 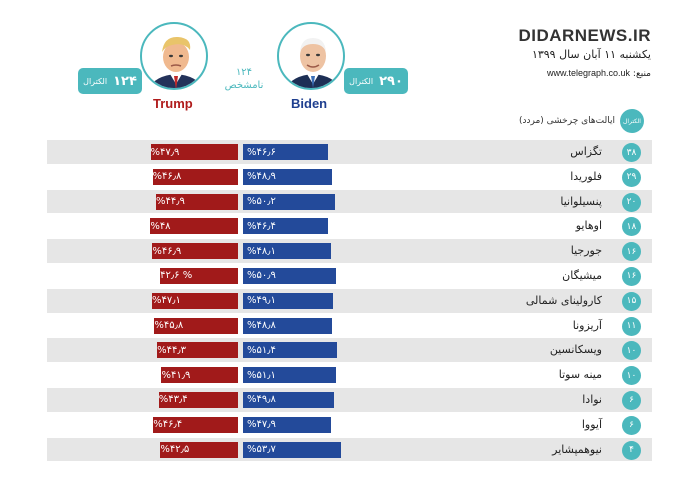 What do you see at coordinates (286, 152) in the screenshot?
I see `biden-bar: %۴۶٫۶` at bounding box center [286, 152].